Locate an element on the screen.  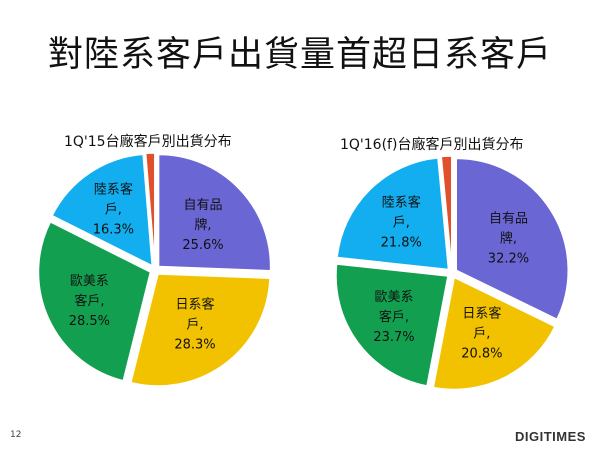
slice-label-japan: 28.3% is located at coordinates (194, 344).